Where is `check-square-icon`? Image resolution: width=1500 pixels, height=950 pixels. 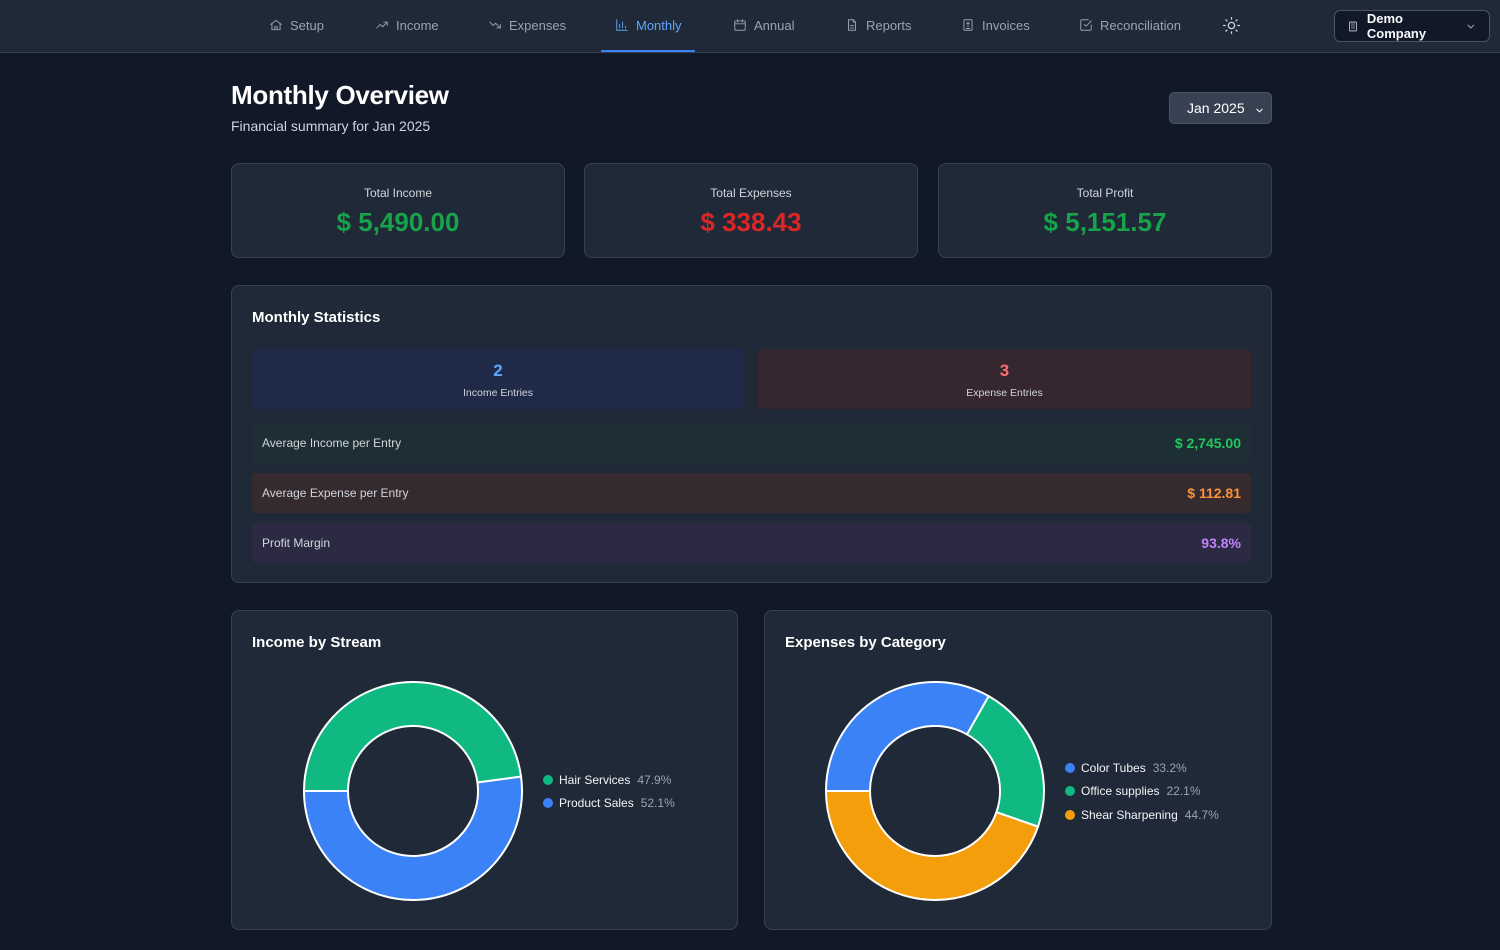 check-square-icon is located at coordinates (1086, 25).